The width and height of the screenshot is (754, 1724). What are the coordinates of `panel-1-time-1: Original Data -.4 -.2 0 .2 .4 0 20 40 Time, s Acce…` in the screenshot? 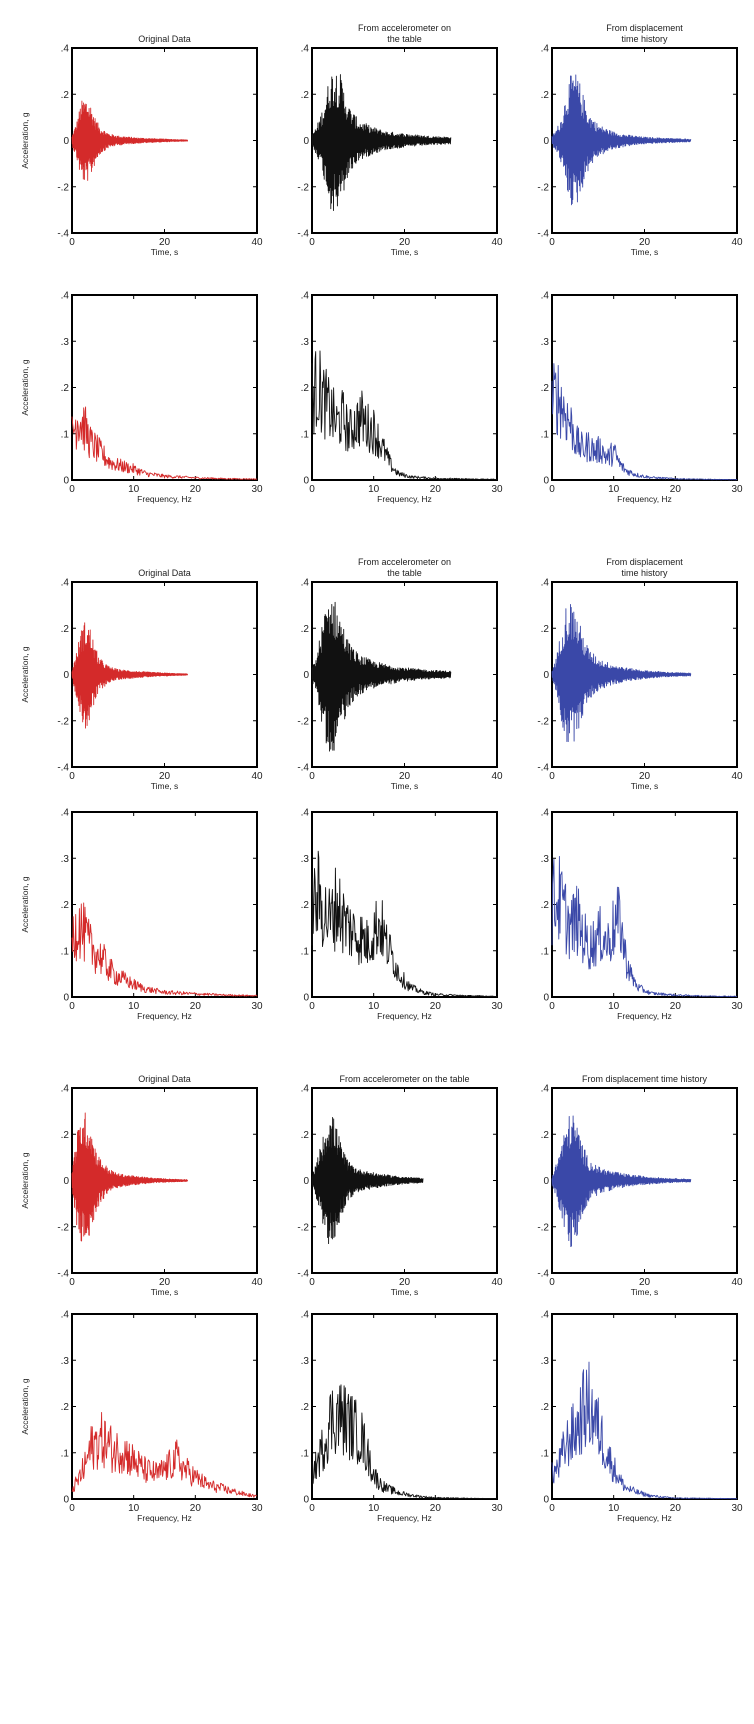 It's located at (141, 145).